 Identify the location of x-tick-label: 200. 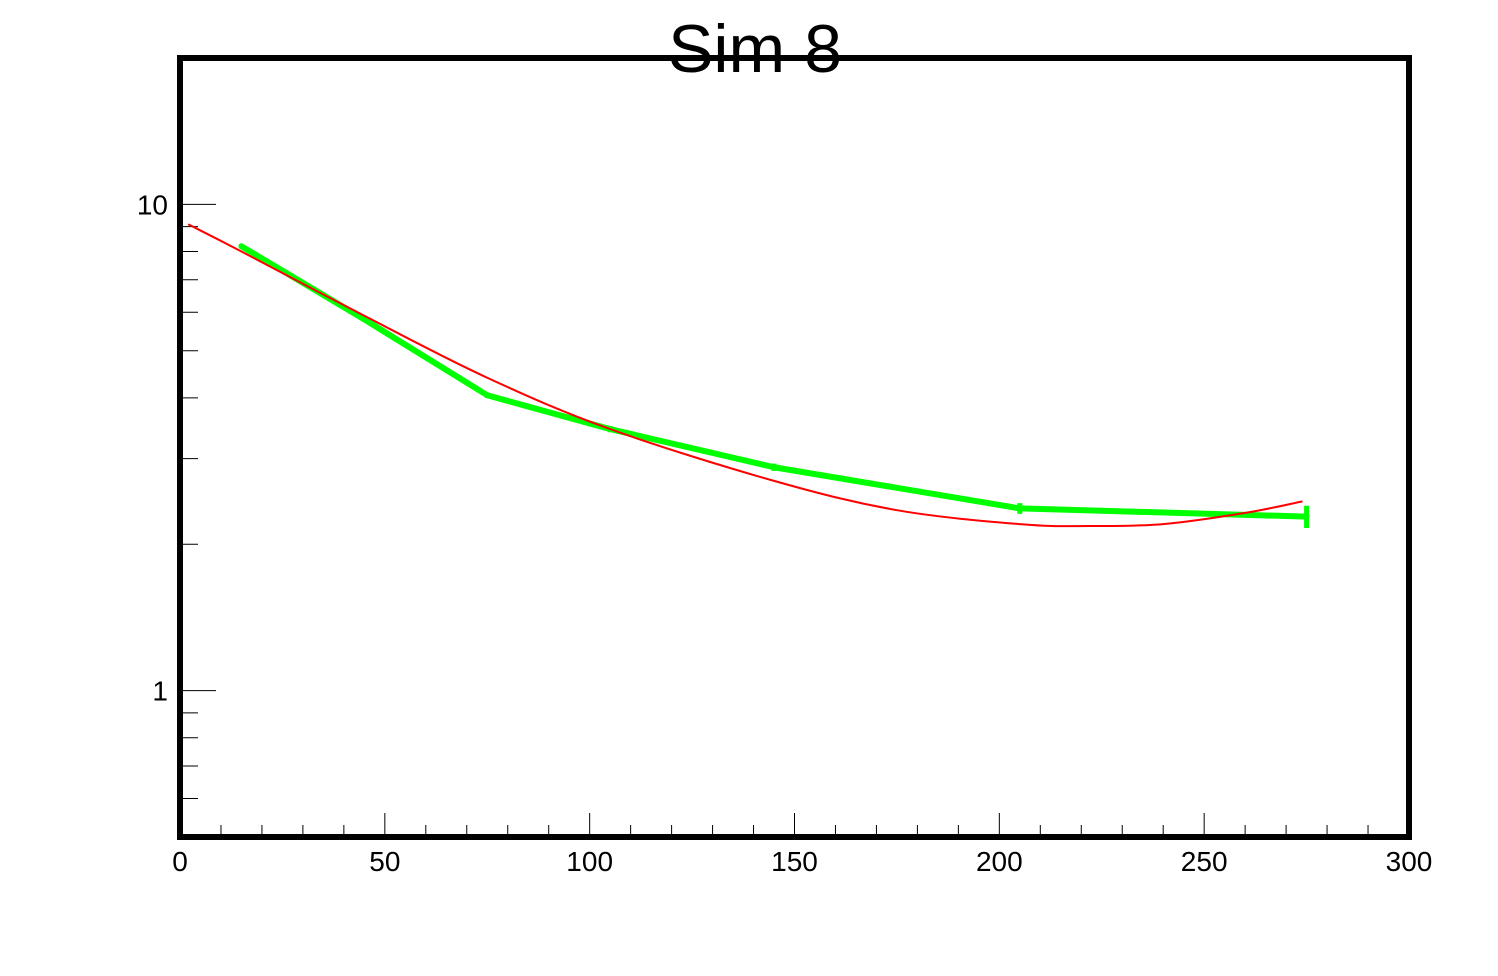
(999, 861).